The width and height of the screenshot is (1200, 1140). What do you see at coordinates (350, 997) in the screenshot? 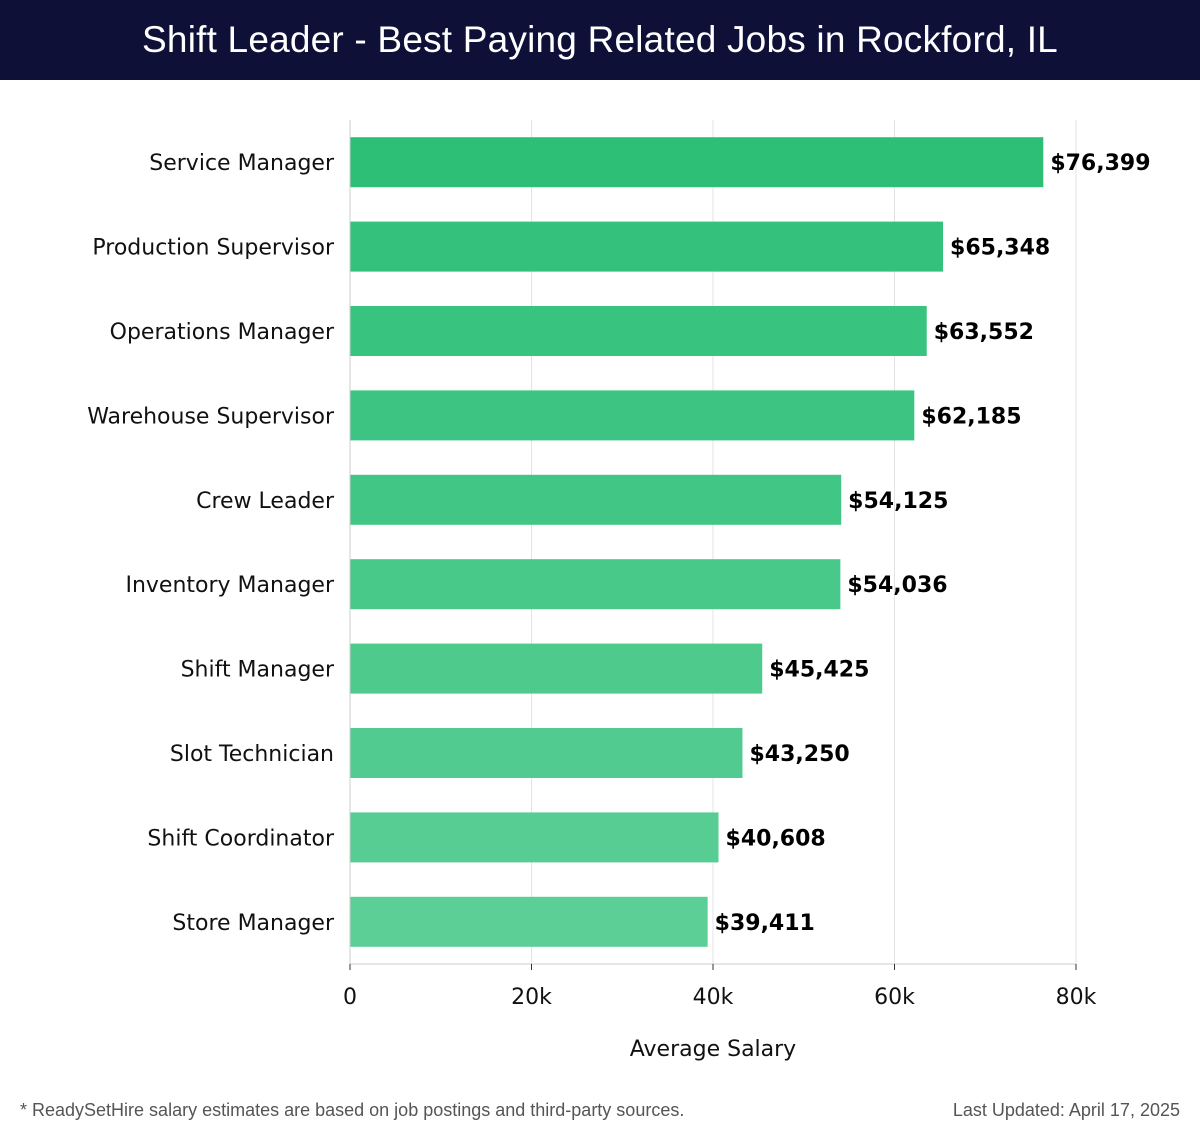
I see `x-tick-label: 0` at bounding box center [350, 997].